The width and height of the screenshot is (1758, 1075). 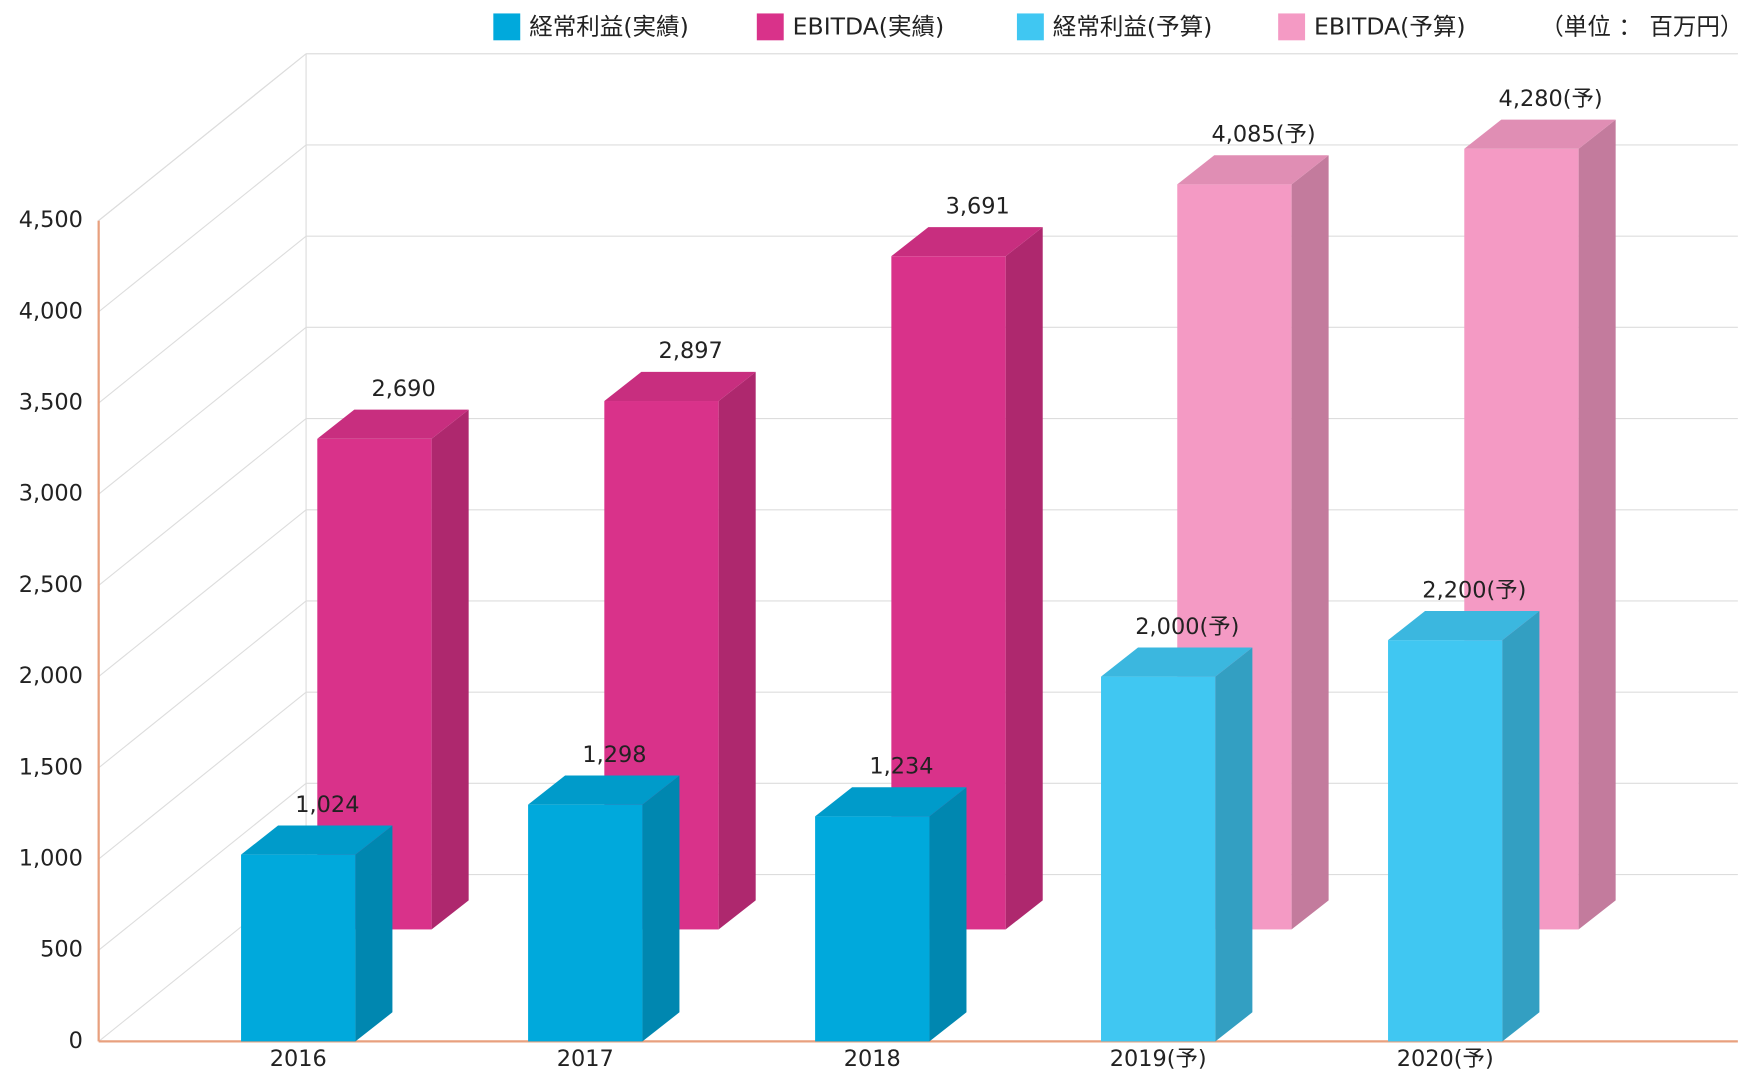 What do you see at coordinates (1187, 627) in the screenshot?
I see `value-label: 2,000(予)` at bounding box center [1187, 627].